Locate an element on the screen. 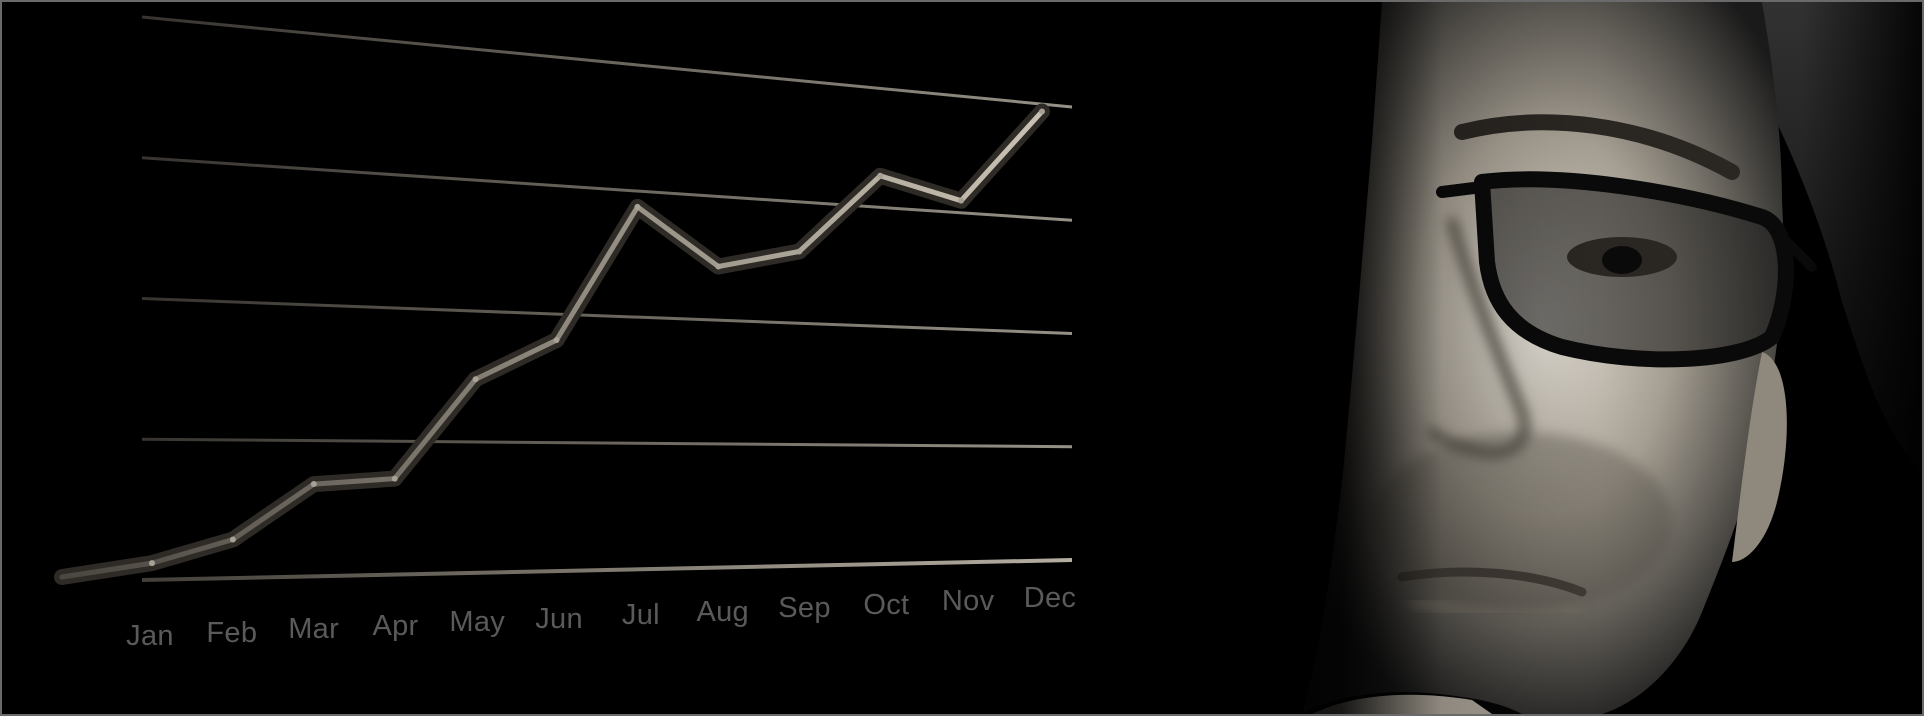  chart-x-tick-label: Sep is located at coordinates (804, 608).